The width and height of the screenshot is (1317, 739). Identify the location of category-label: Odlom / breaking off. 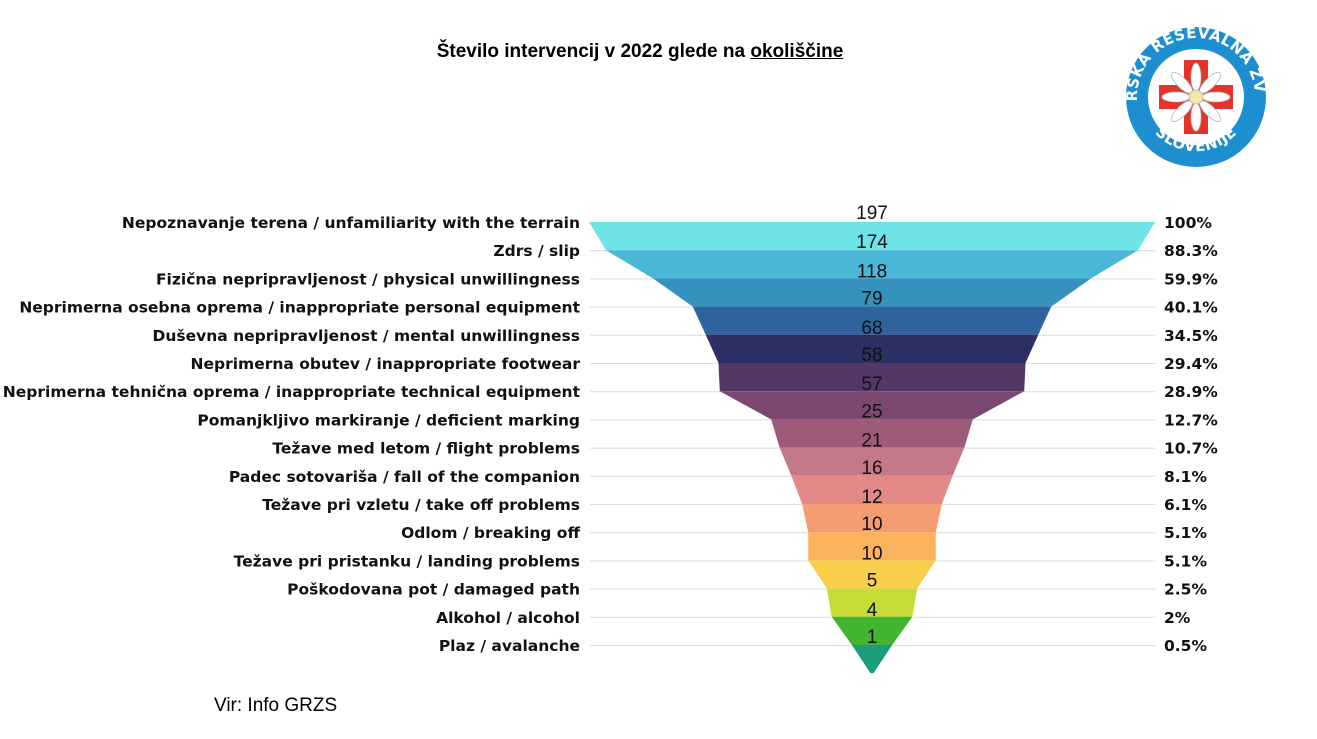
(490, 533).